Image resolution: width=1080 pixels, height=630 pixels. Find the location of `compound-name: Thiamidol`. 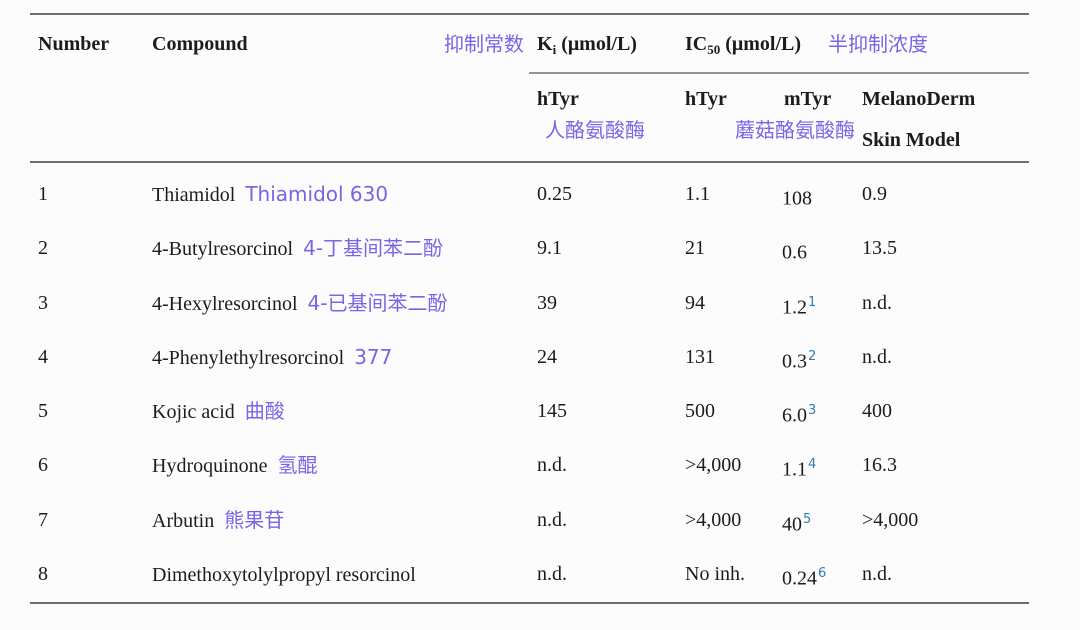

compound-name: Thiamidol is located at coordinates (194, 195).